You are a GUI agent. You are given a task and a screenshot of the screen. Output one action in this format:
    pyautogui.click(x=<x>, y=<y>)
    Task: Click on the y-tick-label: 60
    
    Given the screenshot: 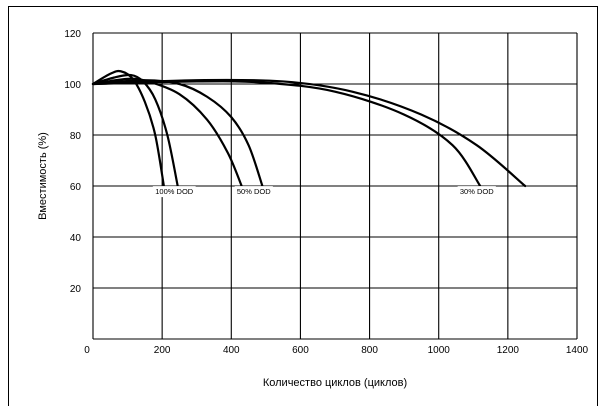 What is the action you would take?
    pyautogui.click(x=76, y=187)
    